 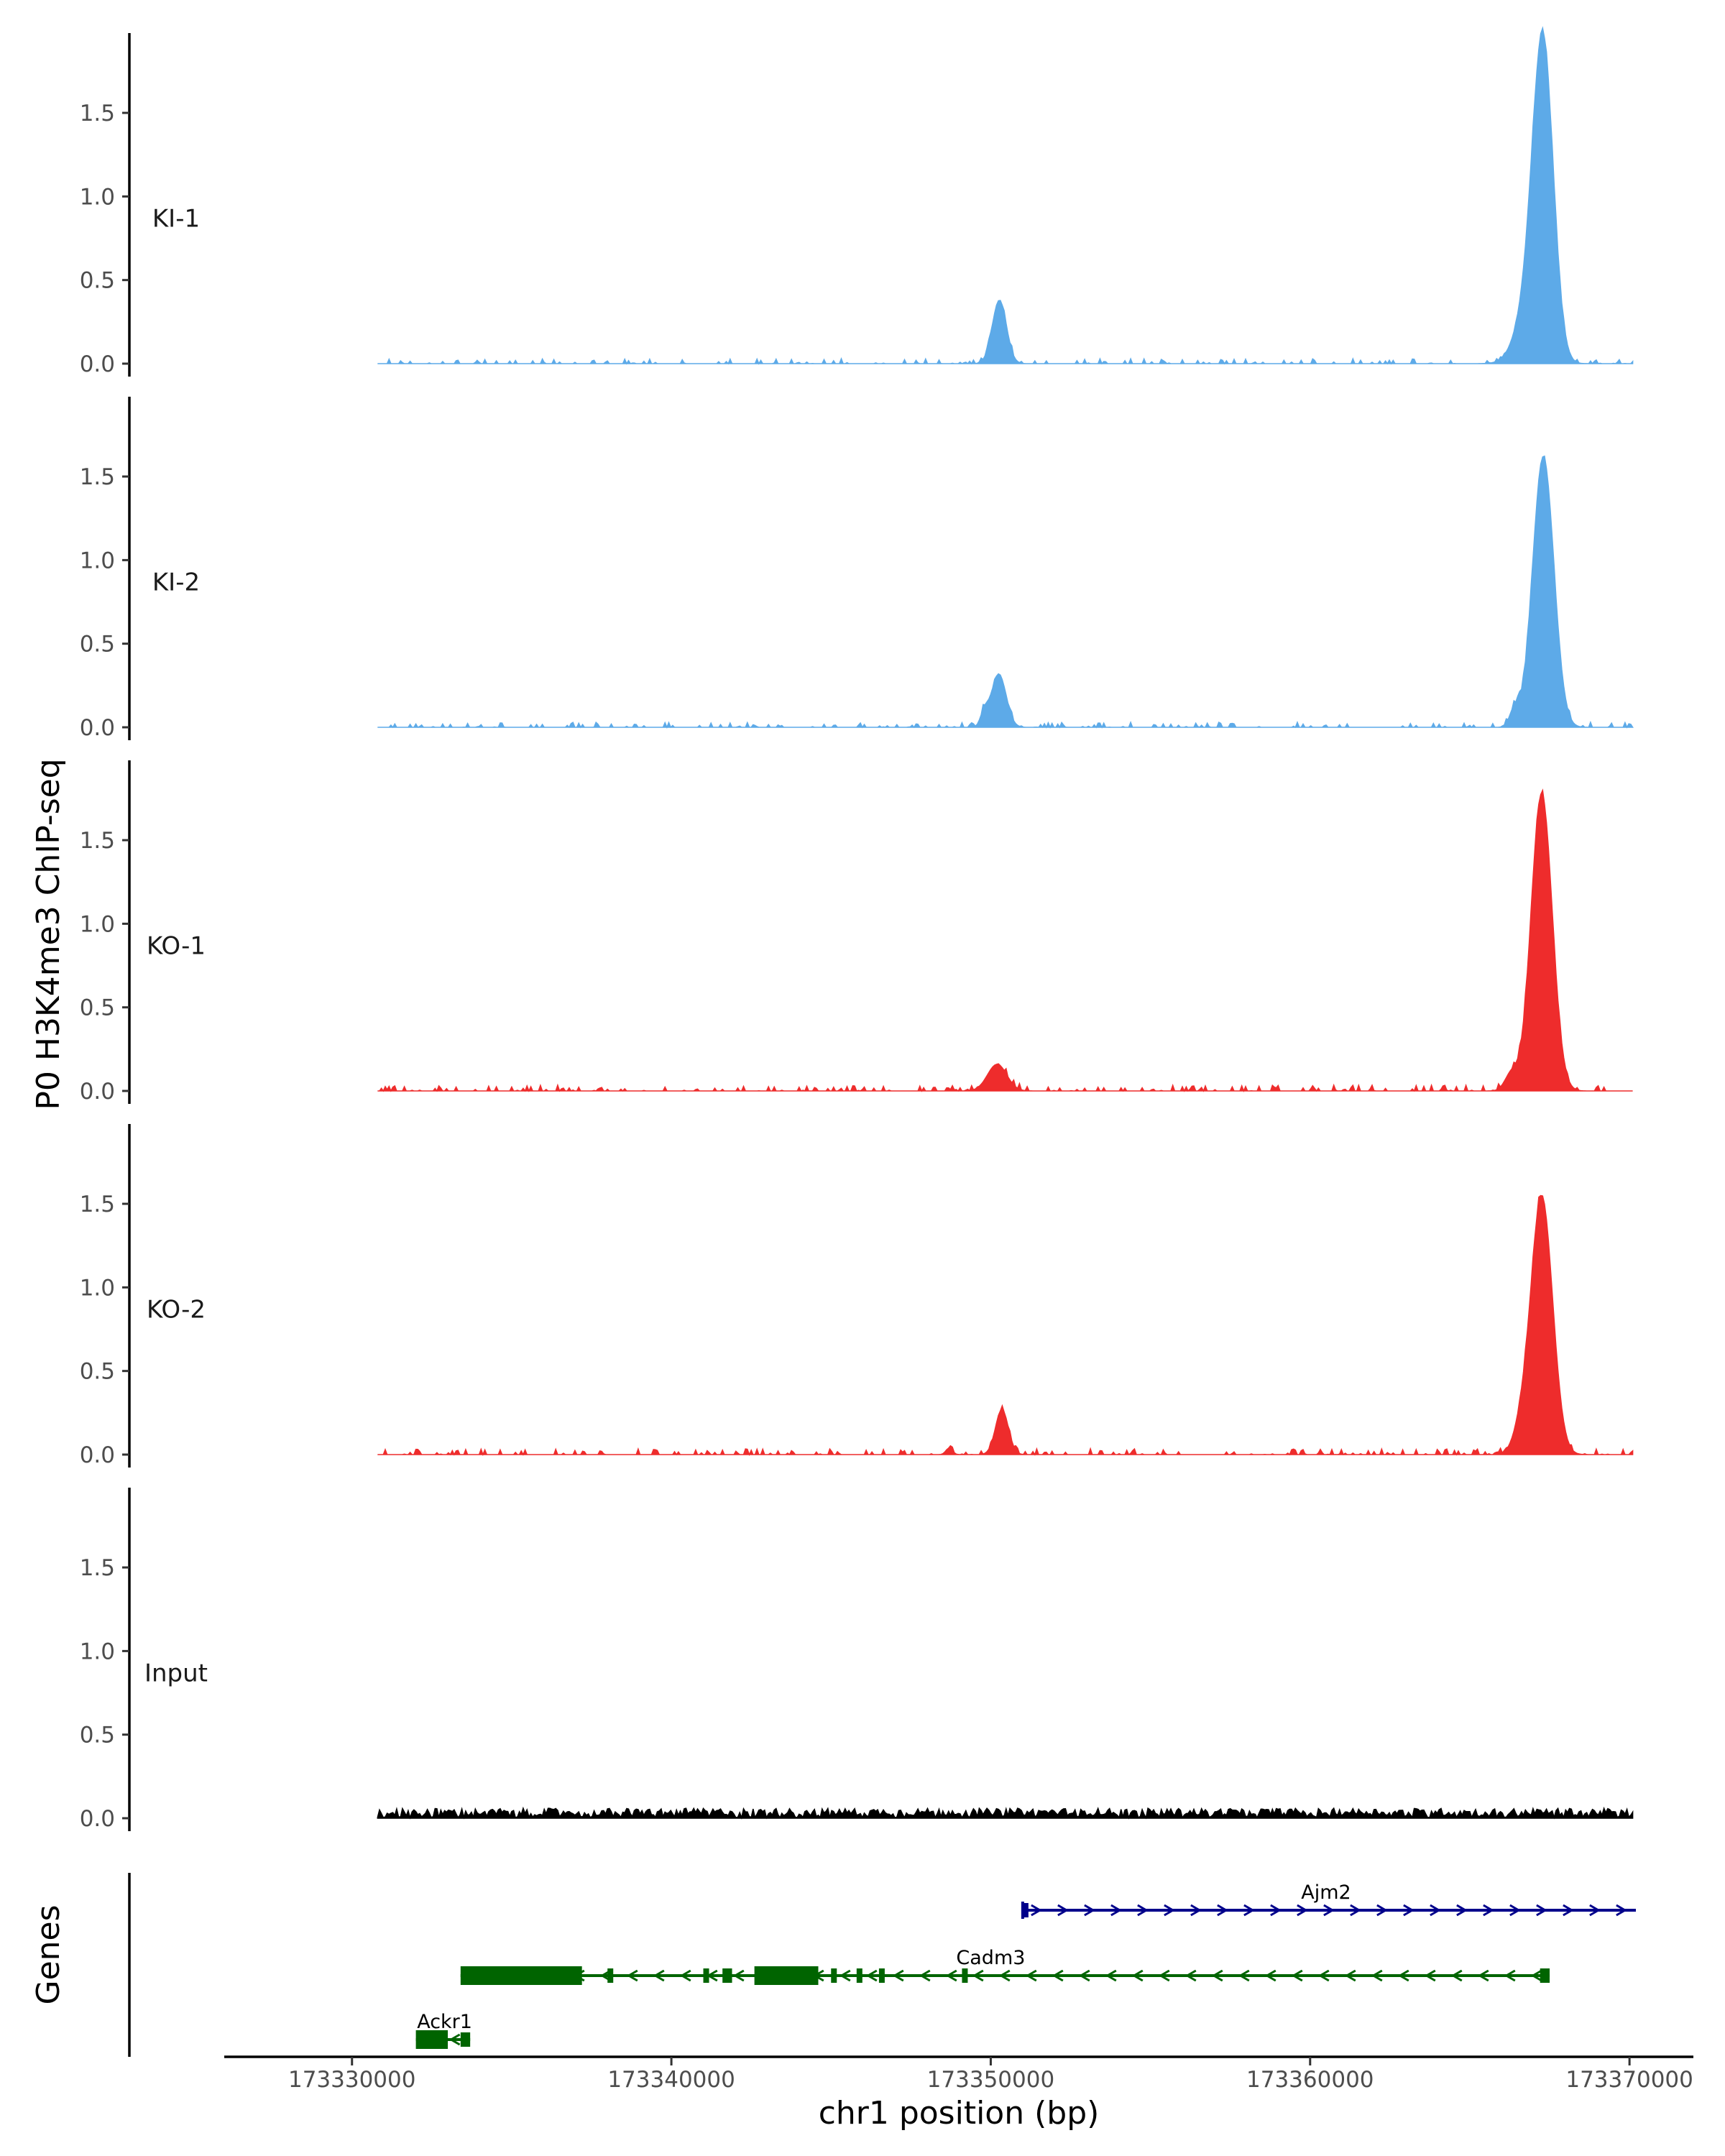 I want to click on gene-label: Ackr1, so click(x=444, y=2022).